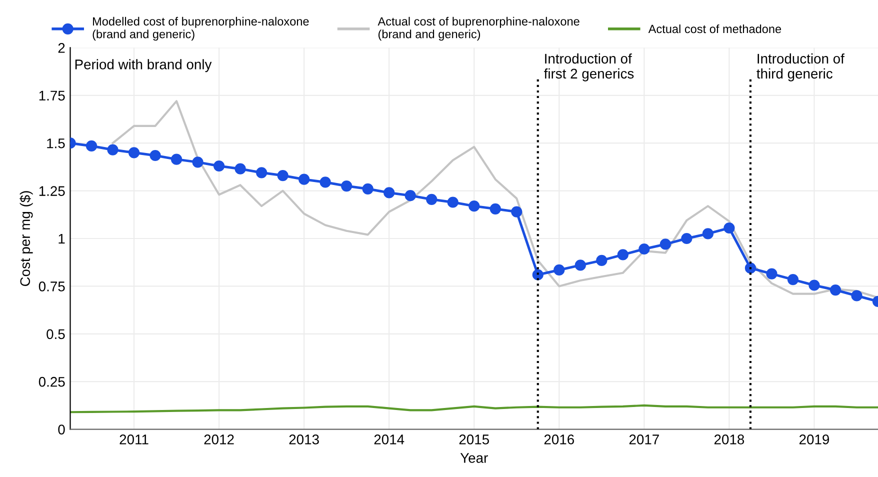  Describe the element at coordinates (55, 334) in the screenshot. I see `y-tick-label: 0.5` at that location.